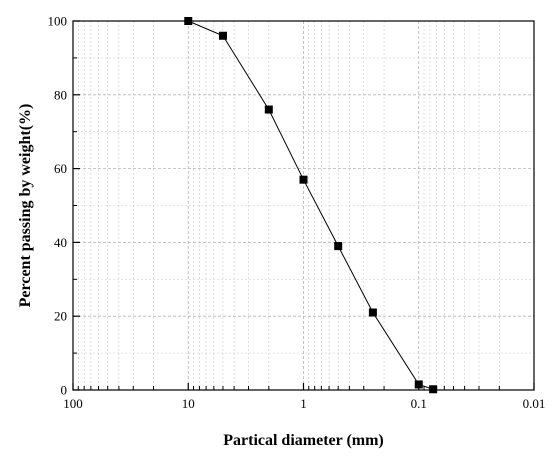 The width and height of the screenshot is (550, 457). I want to click on x-tick-label: 0.01, so click(534, 403).